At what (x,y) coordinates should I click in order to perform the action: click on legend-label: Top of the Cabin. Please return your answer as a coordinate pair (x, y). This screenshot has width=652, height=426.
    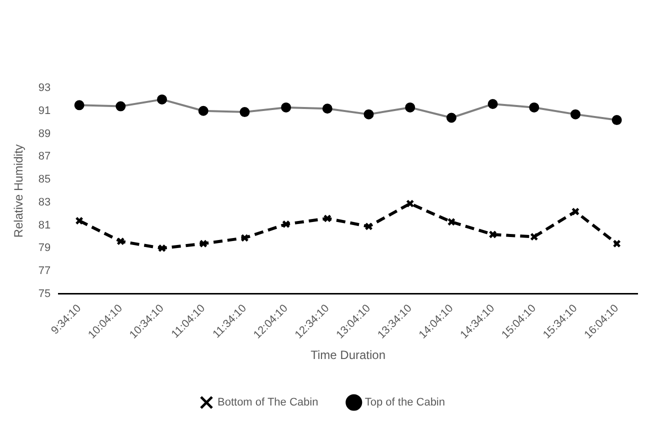
    Looking at the image, I should click on (405, 402).